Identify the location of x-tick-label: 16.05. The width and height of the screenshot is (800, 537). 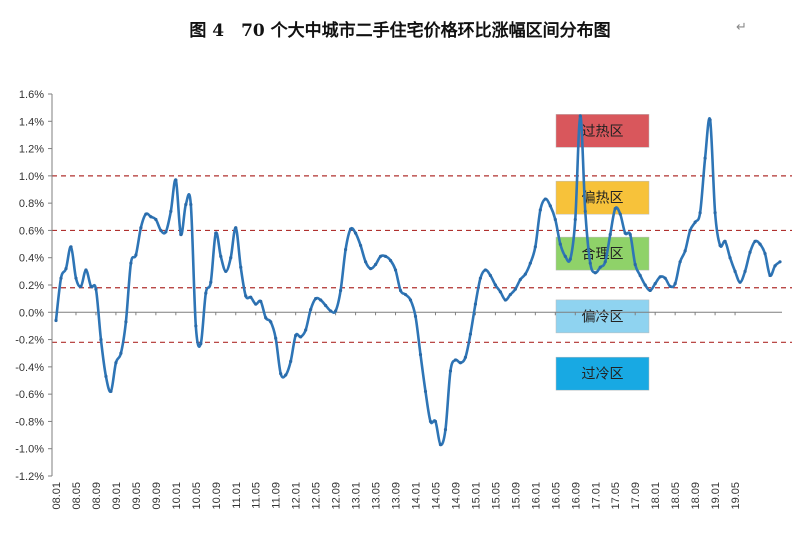
(556, 496).